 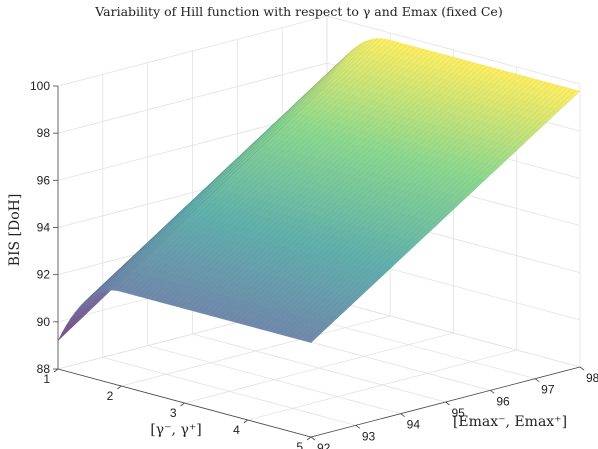 I want to click on y-tick-label: 97, so click(x=548, y=390).